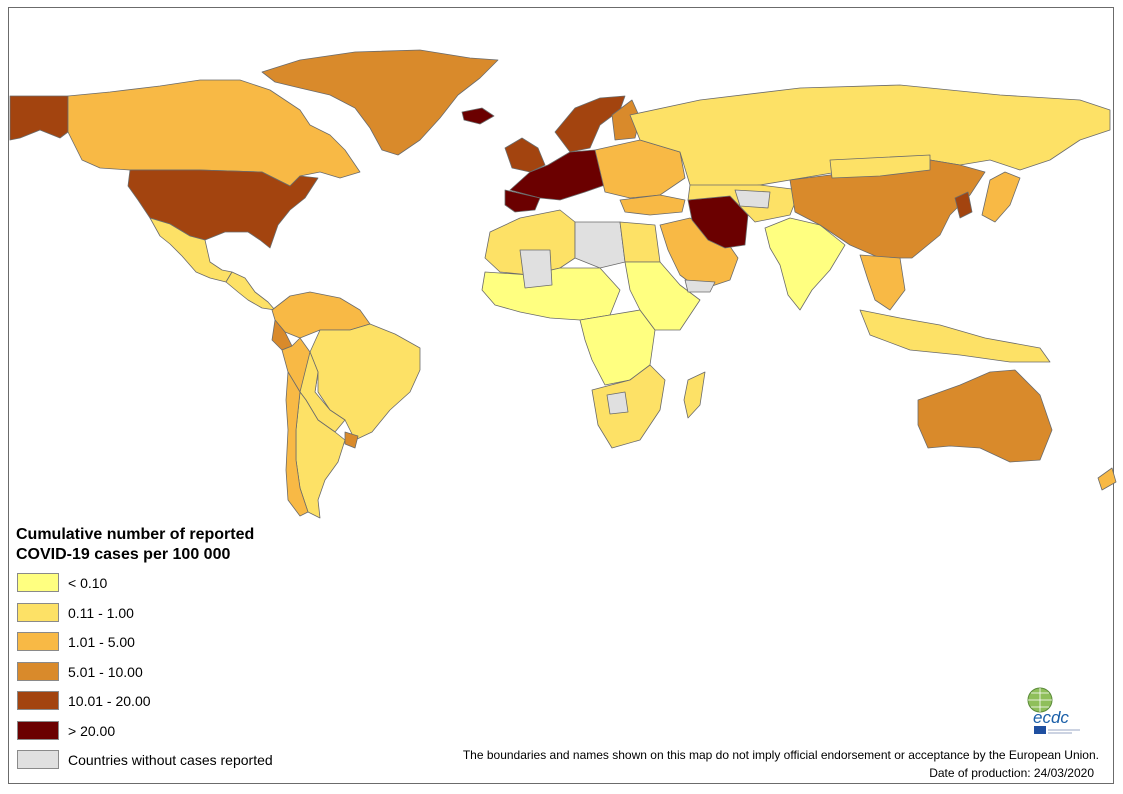  I want to click on region-japan, so click(1001, 197).